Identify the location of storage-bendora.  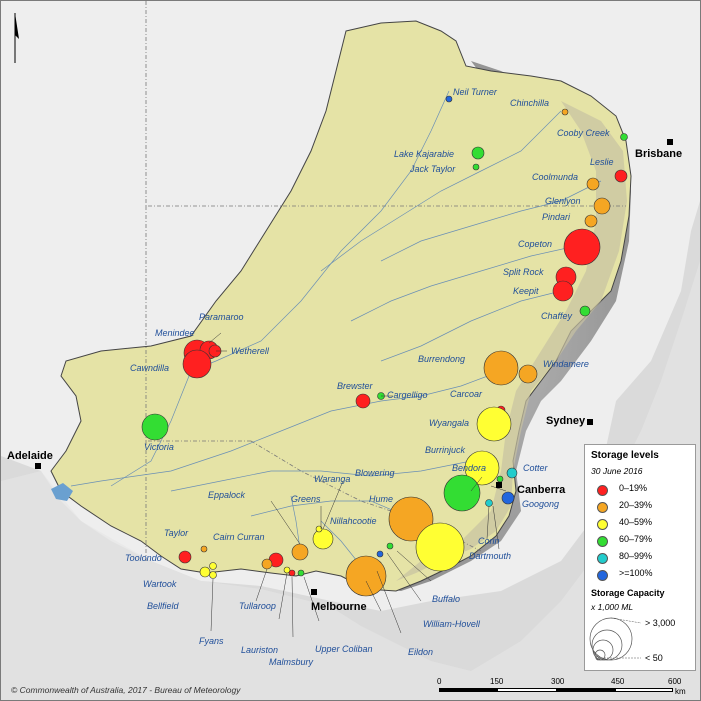
(500, 479).